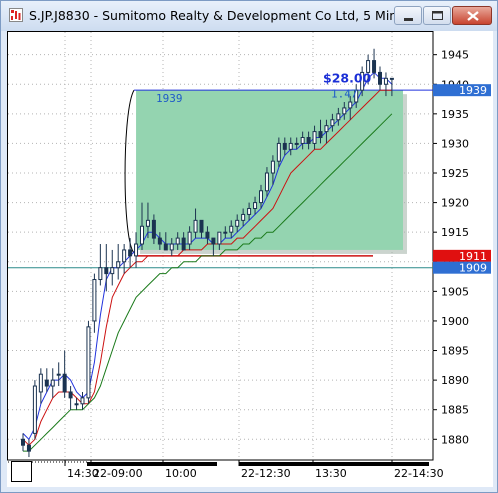  I want to click on y-tick-label: 1945, so click(455, 55).